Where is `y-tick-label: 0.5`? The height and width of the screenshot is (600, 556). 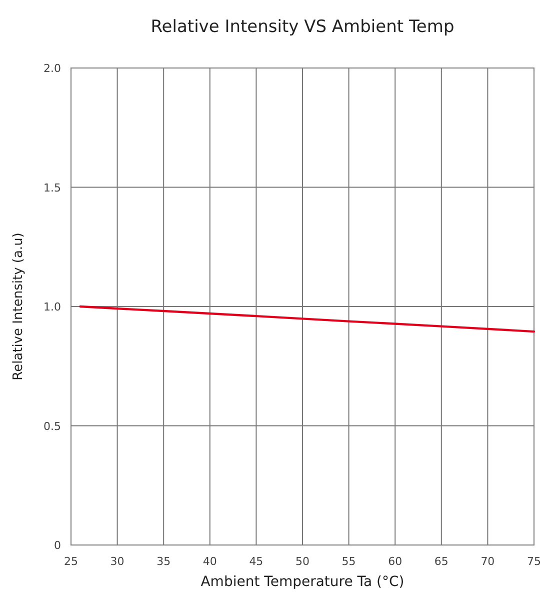 y-tick-label: 0.5 is located at coordinates (52, 426).